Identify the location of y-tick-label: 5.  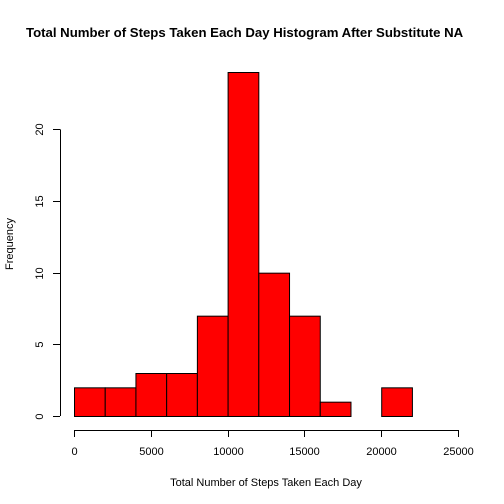
(40, 344).